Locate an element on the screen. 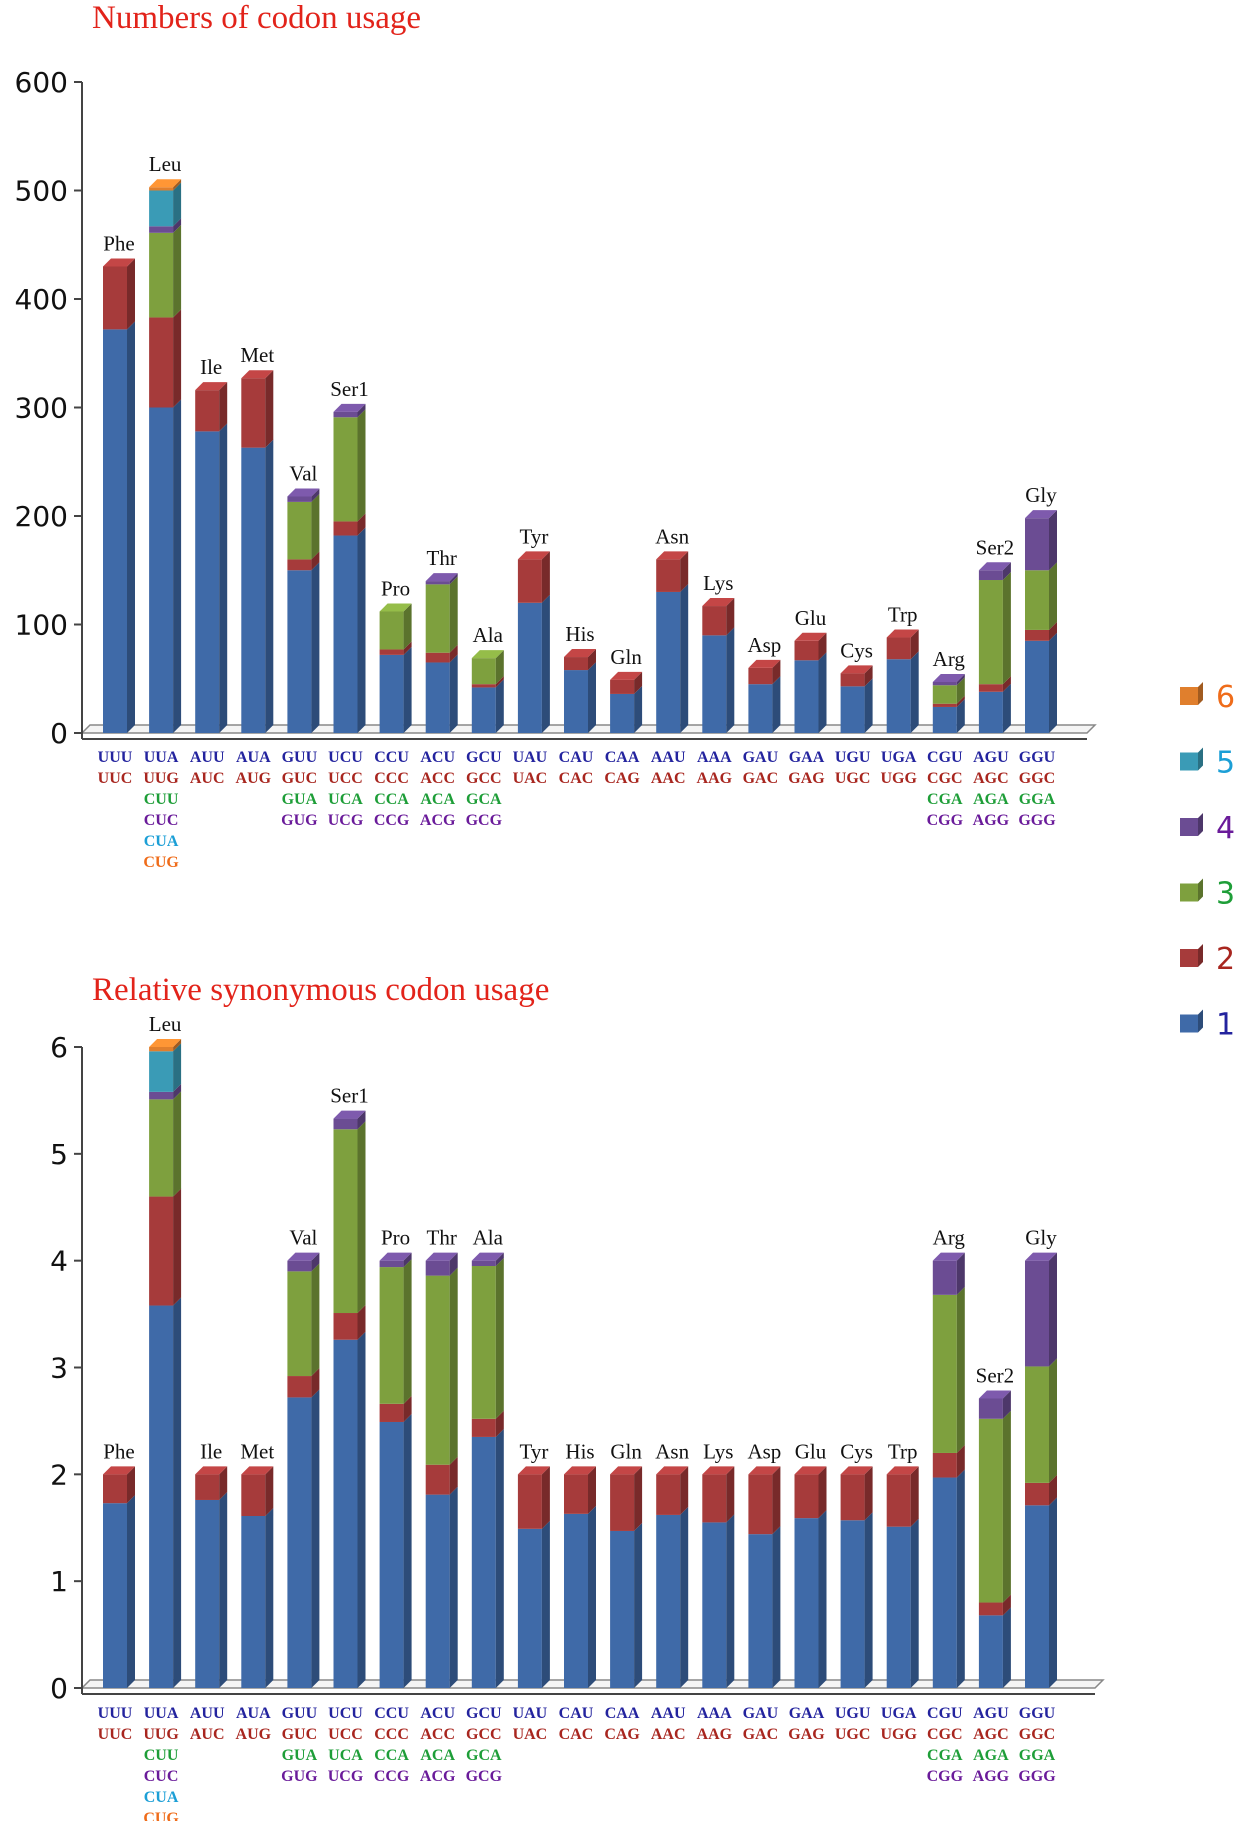 Image resolution: width=1242 pixels, height=1821 pixels. codon-label: AUA is located at coordinates (253, 1713).